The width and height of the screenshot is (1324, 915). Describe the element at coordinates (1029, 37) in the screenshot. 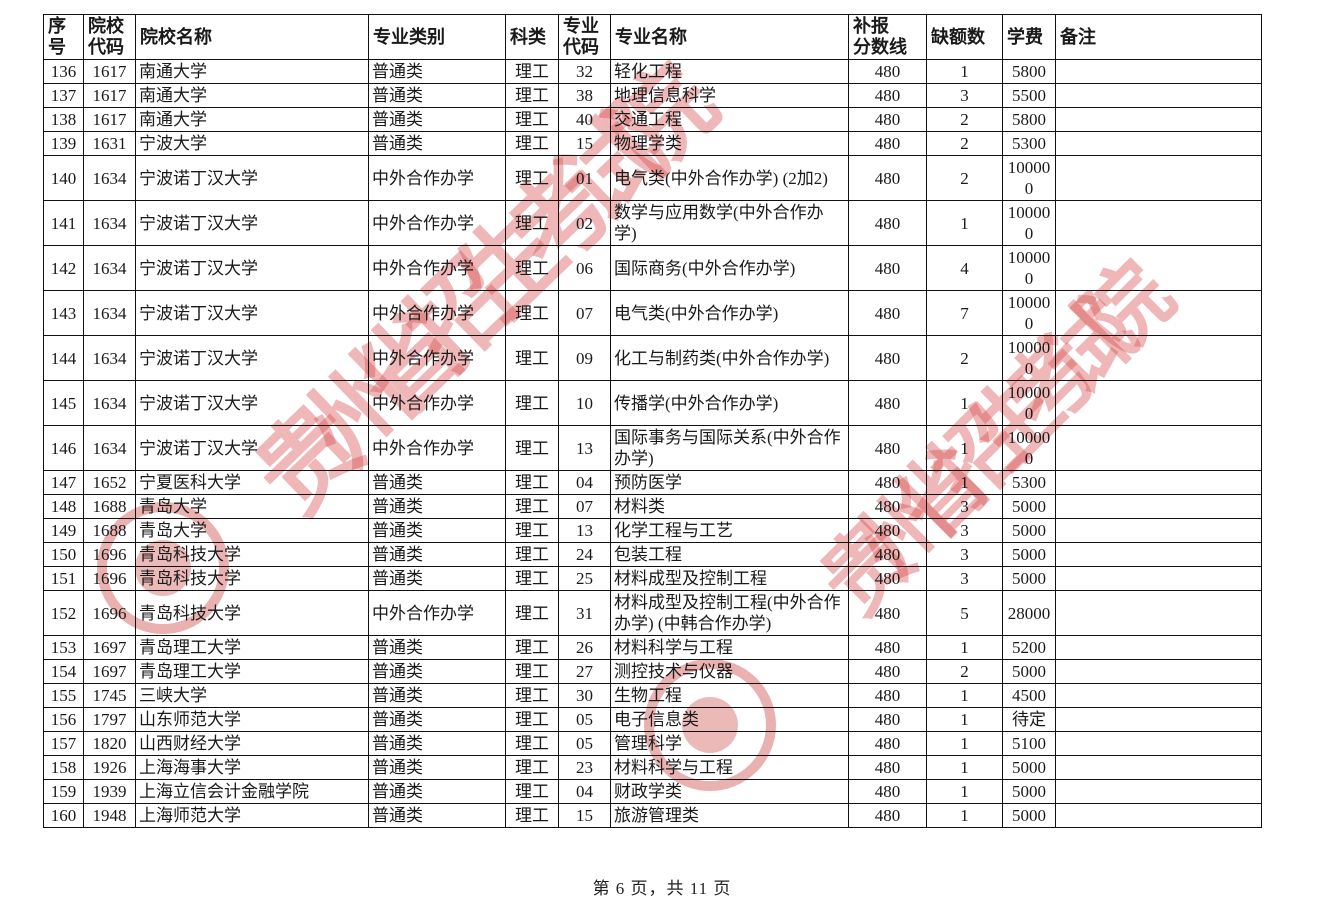

I see `column-header: 学费` at that location.